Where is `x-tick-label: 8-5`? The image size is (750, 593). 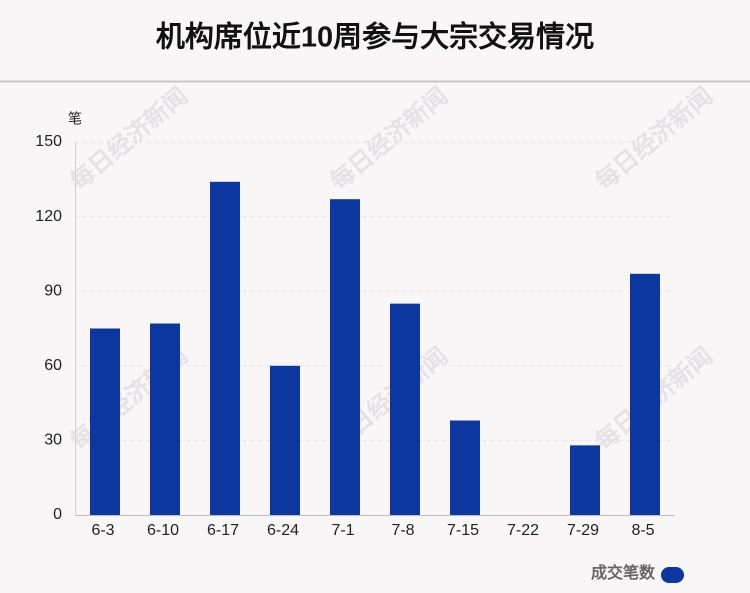
x-tick-label: 8-5 is located at coordinates (642, 530).